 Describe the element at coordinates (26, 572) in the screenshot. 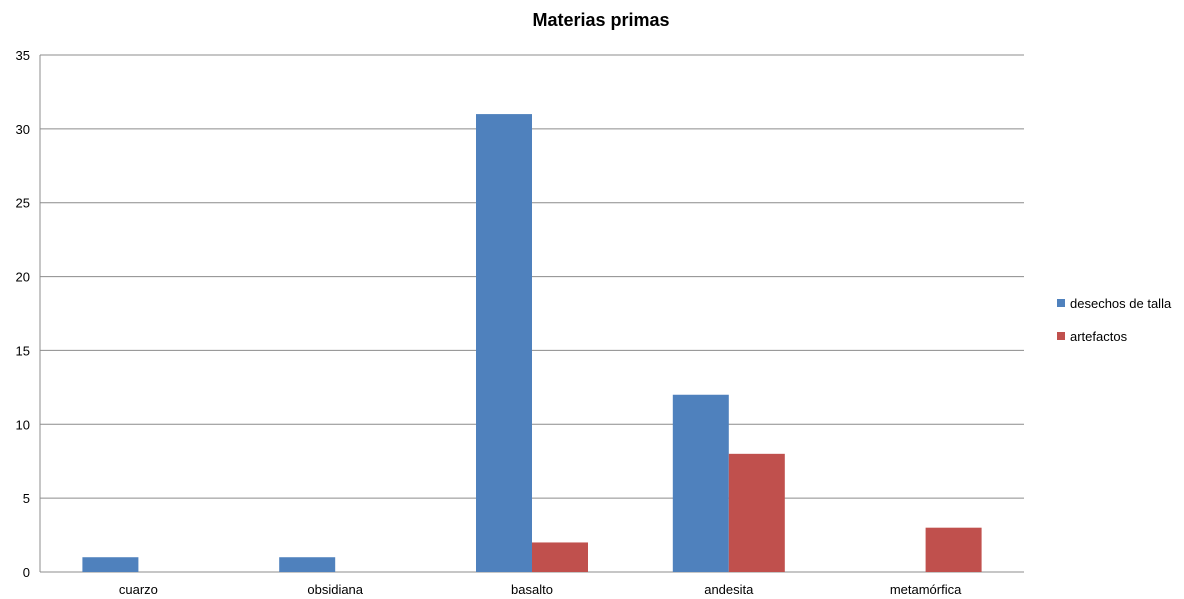

I see `y-tick-label: 0` at that location.